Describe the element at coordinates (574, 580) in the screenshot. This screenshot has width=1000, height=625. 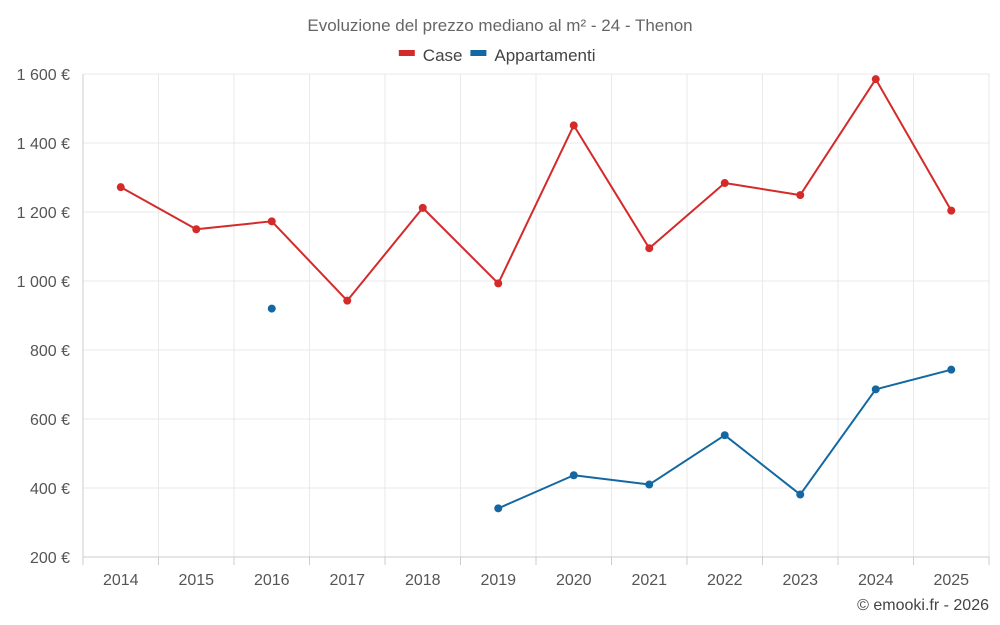
I see `x-tick-label: 2020` at that location.